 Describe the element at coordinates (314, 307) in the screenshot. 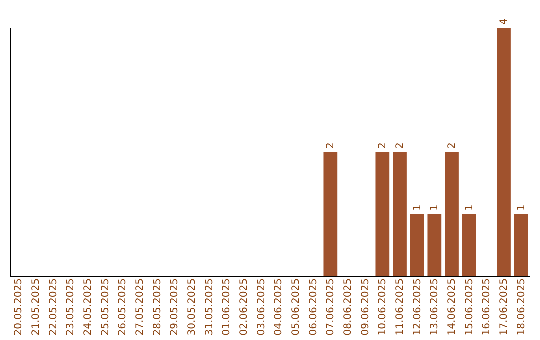

I see `x-tick-label: 06.06.2025` at that location.